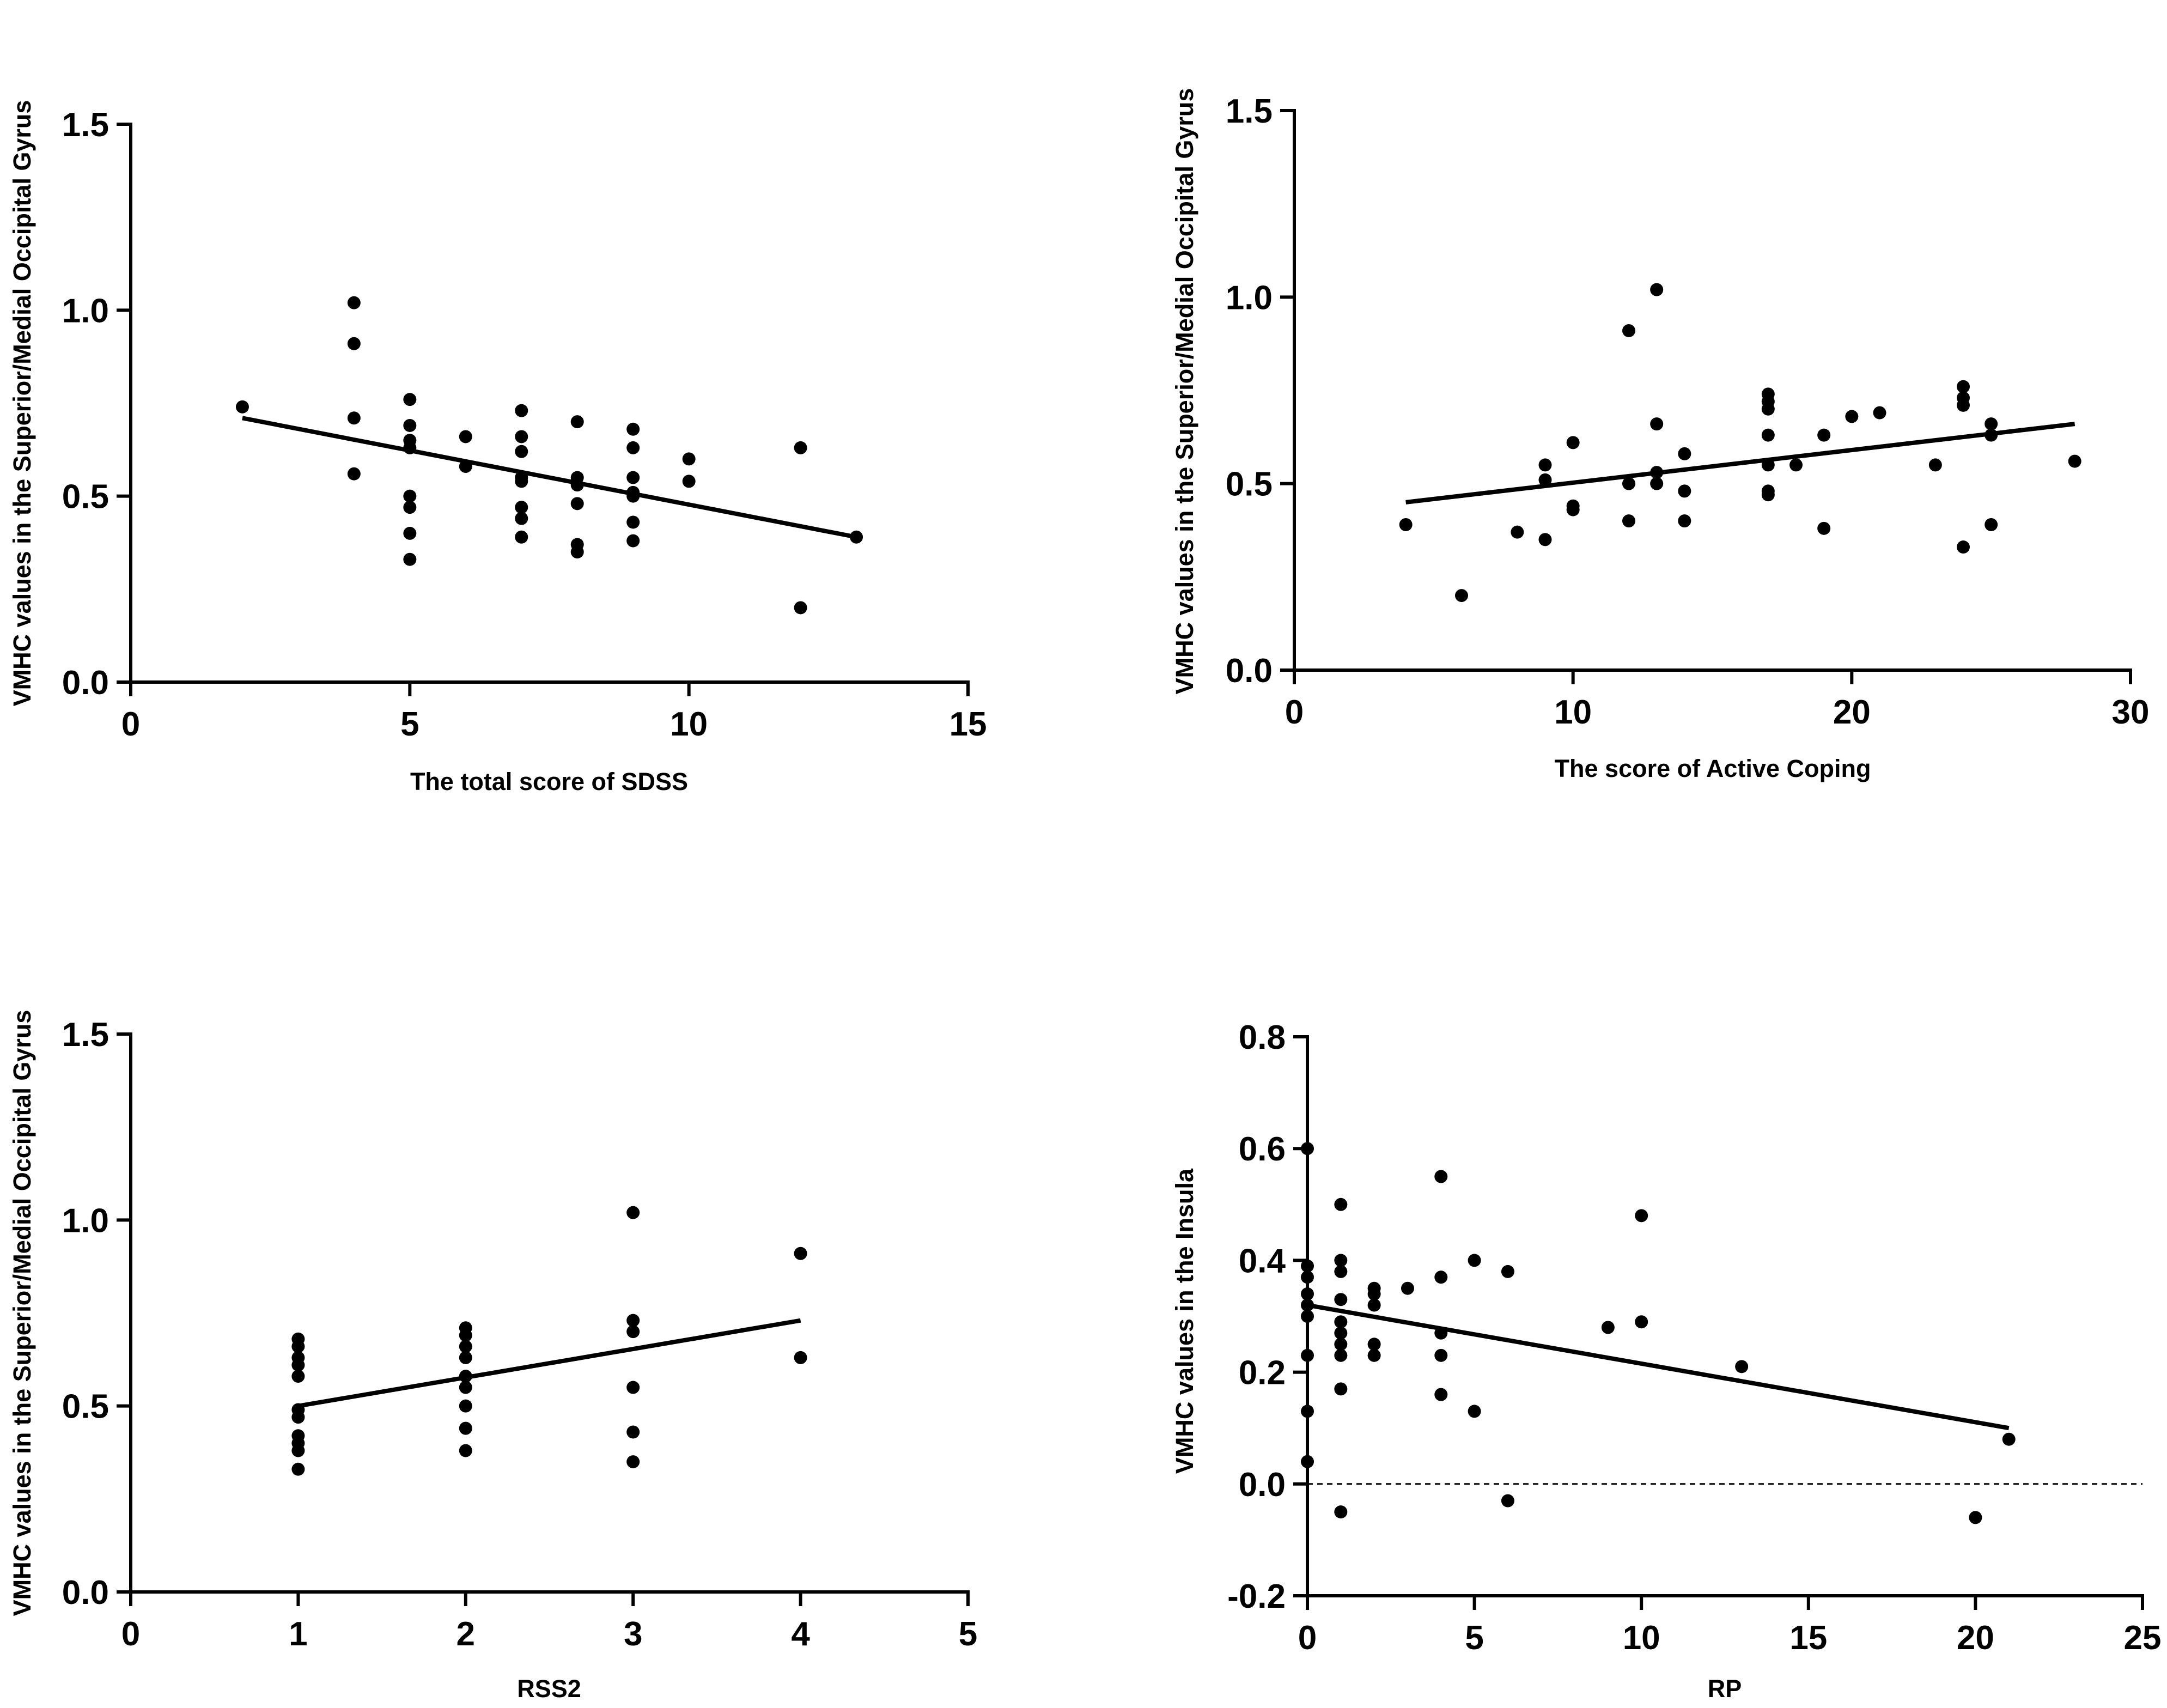  Describe the element at coordinates (1852, 712) in the screenshot. I see `x-tick-label: 20` at that location.